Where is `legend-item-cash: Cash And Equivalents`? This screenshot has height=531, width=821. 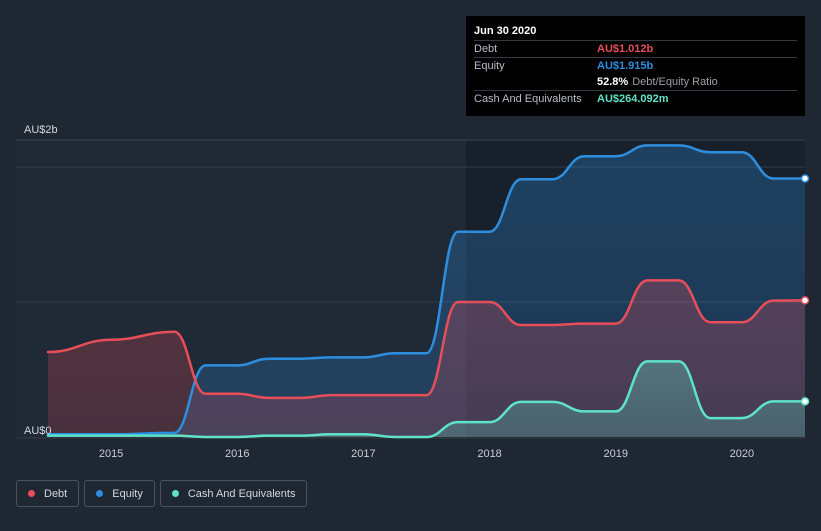 legend-item-cash: Cash And Equivalents is located at coordinates (233, 493).